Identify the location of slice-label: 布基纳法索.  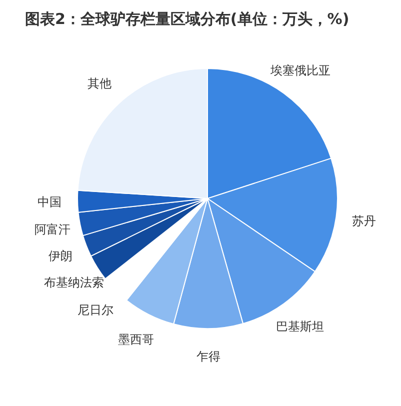
(74, 283).